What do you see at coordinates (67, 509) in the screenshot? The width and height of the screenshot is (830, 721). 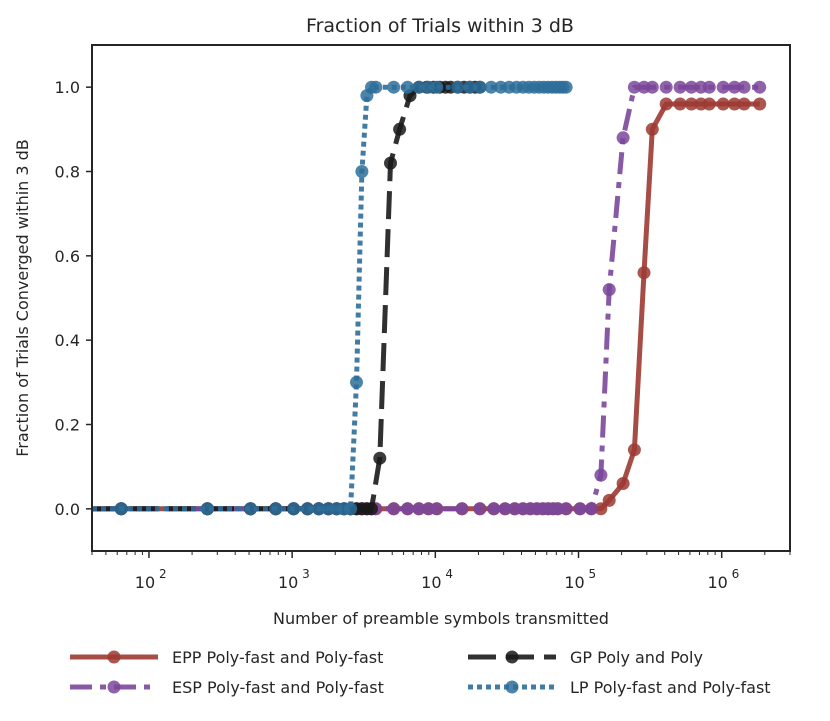 I see `y-tick-label: 0.0` at bounding box center [67, 509].